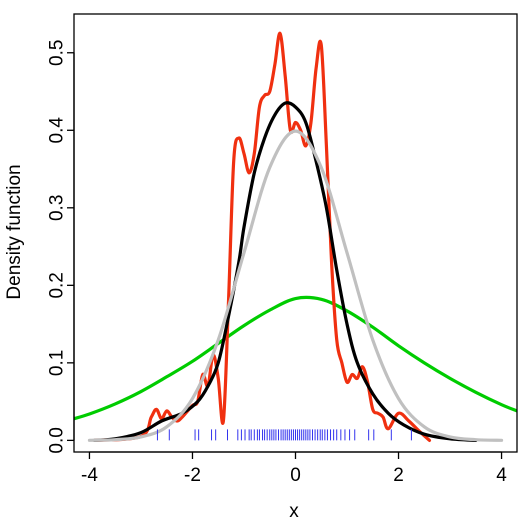 This screenshot has height=525, width=529. Describe the element at coordinates (57, 208) in the screenshot. I see `y-tick-label: 0.3` at that location.